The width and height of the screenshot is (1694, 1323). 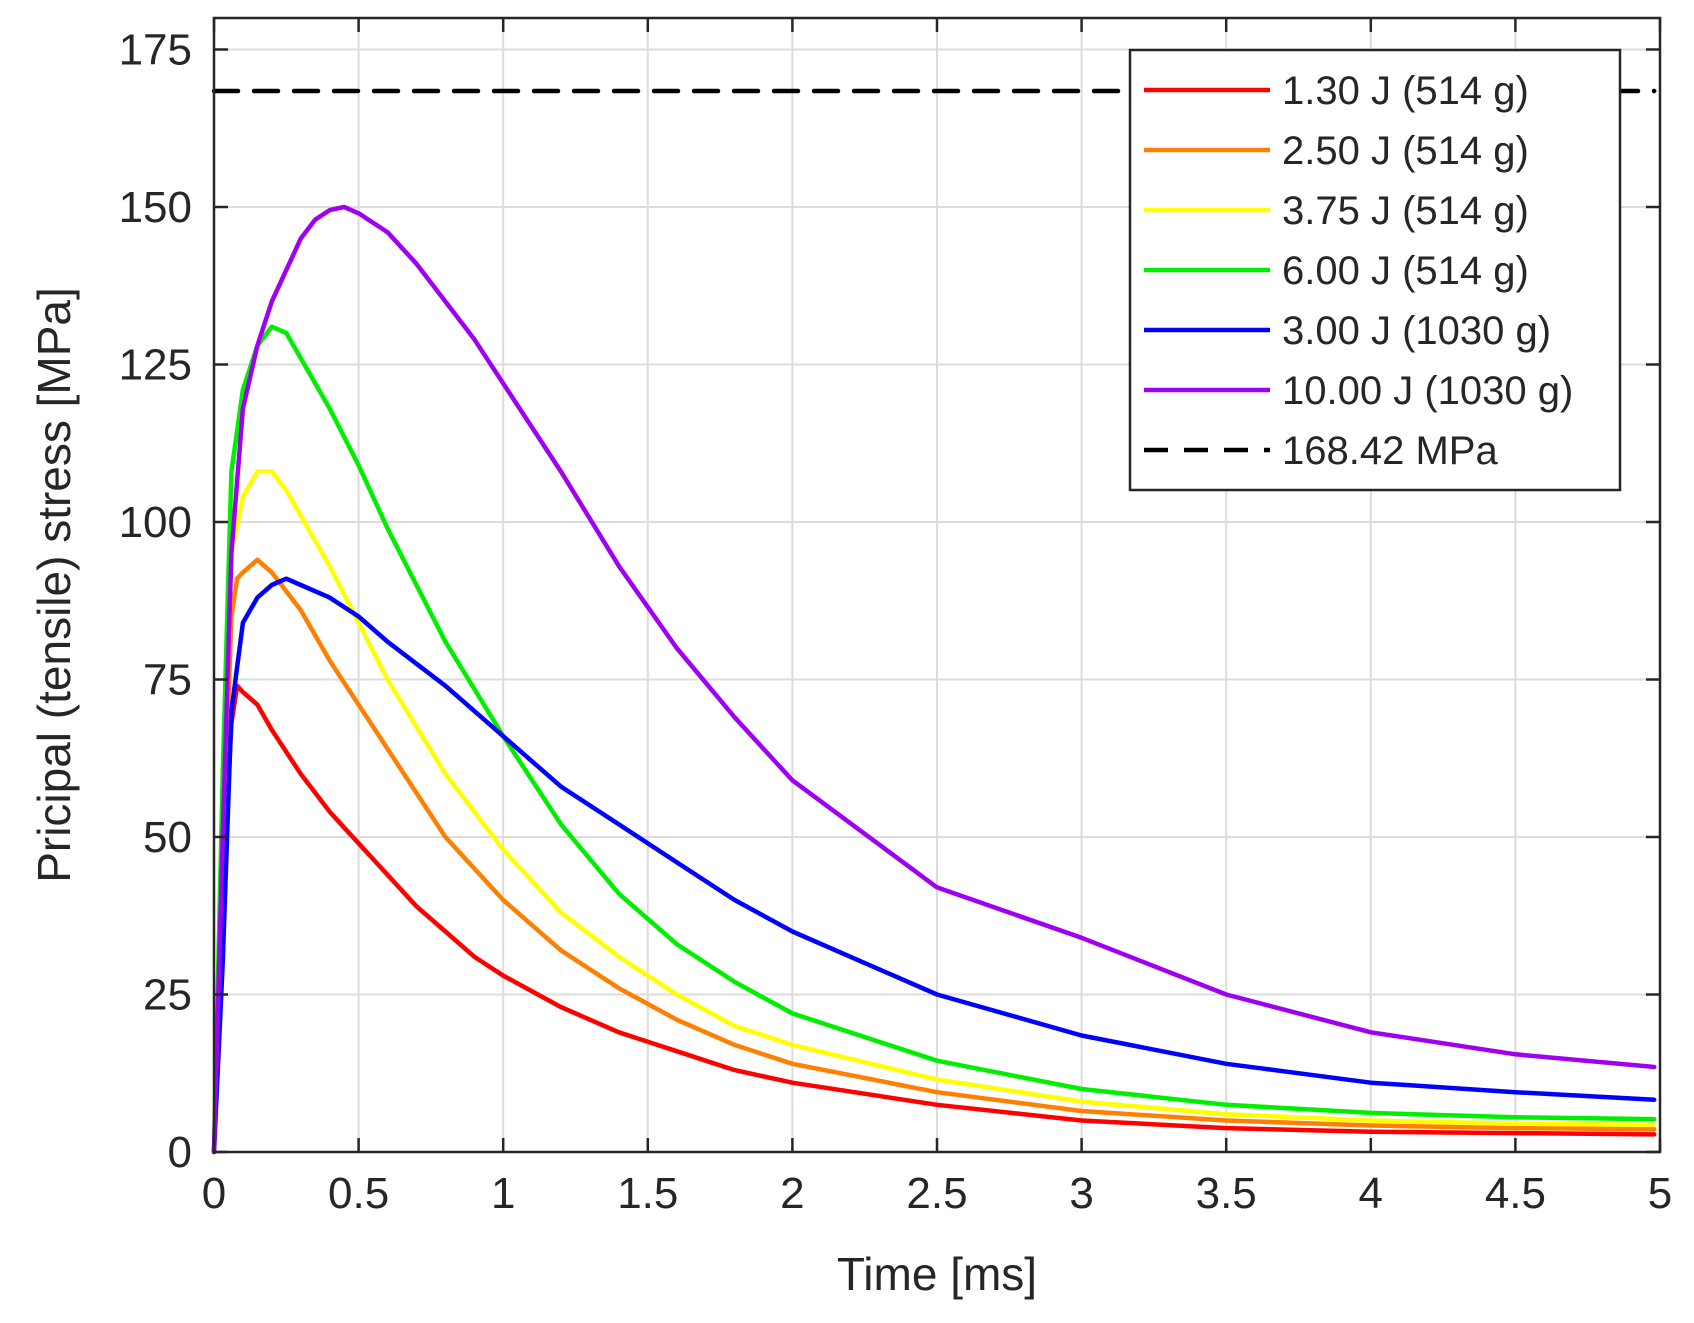 I want to click on legend-label: 3.00 J (1030 g), so click(x=1416, y=331).